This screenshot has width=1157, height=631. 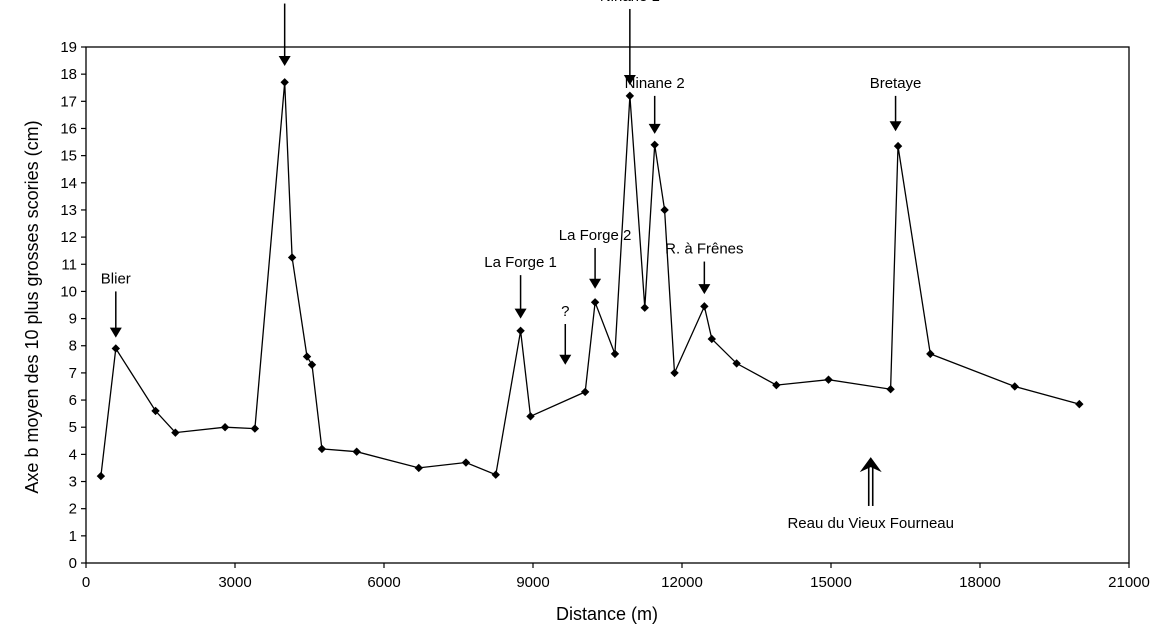 What do you see at coordinates (68, 74) in the screenshot?
I see `y-tick-label: 18` at bounding box center [68, 74].